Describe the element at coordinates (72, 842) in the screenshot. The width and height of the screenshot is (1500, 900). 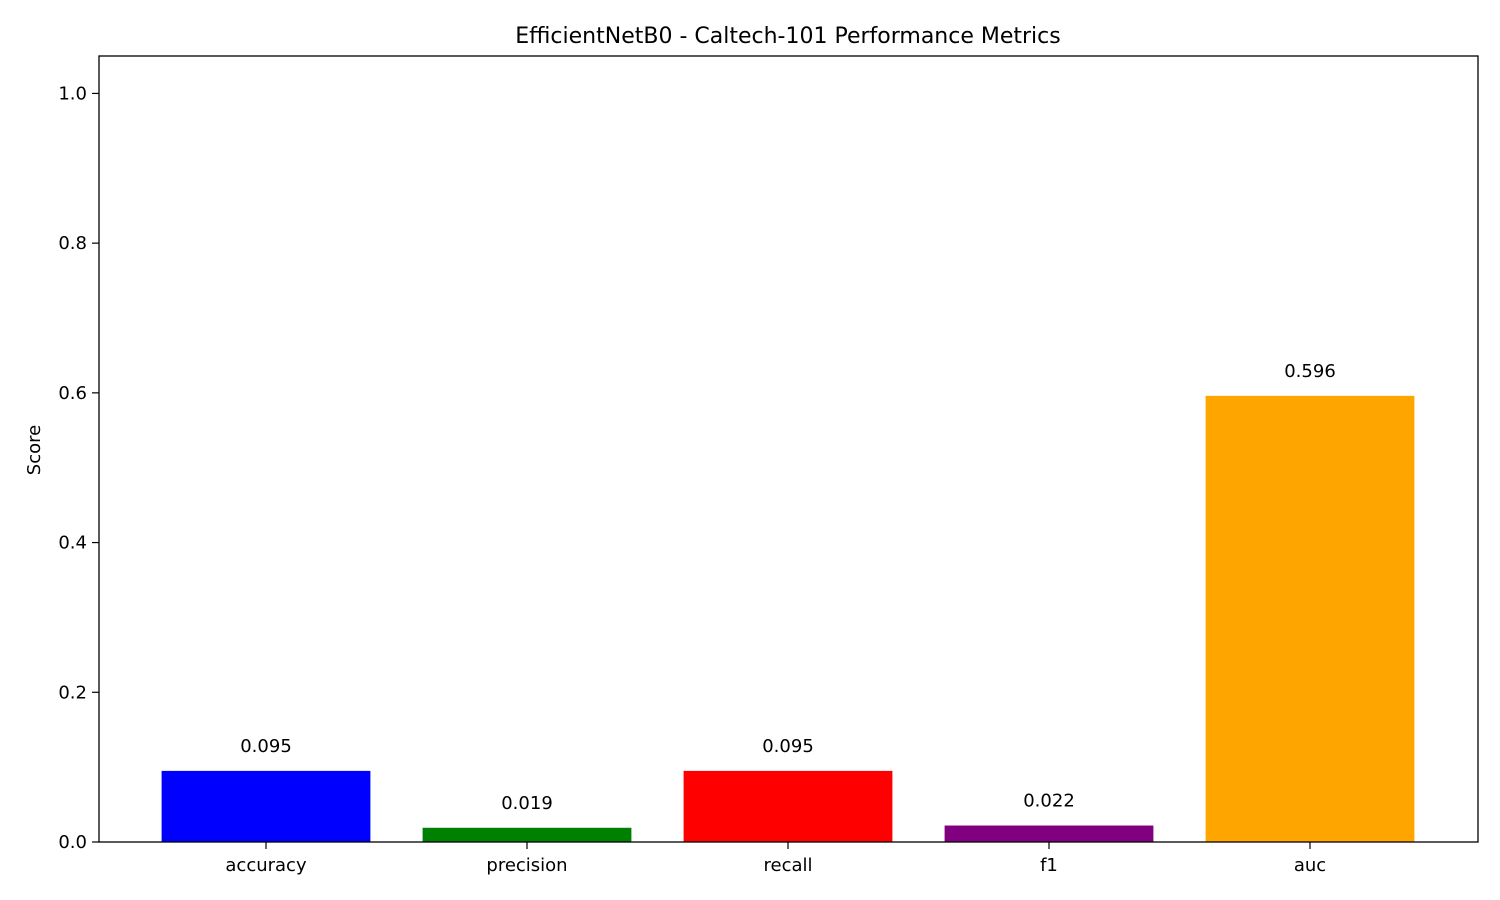
I see `y-tick-label: 0.0` at that location.